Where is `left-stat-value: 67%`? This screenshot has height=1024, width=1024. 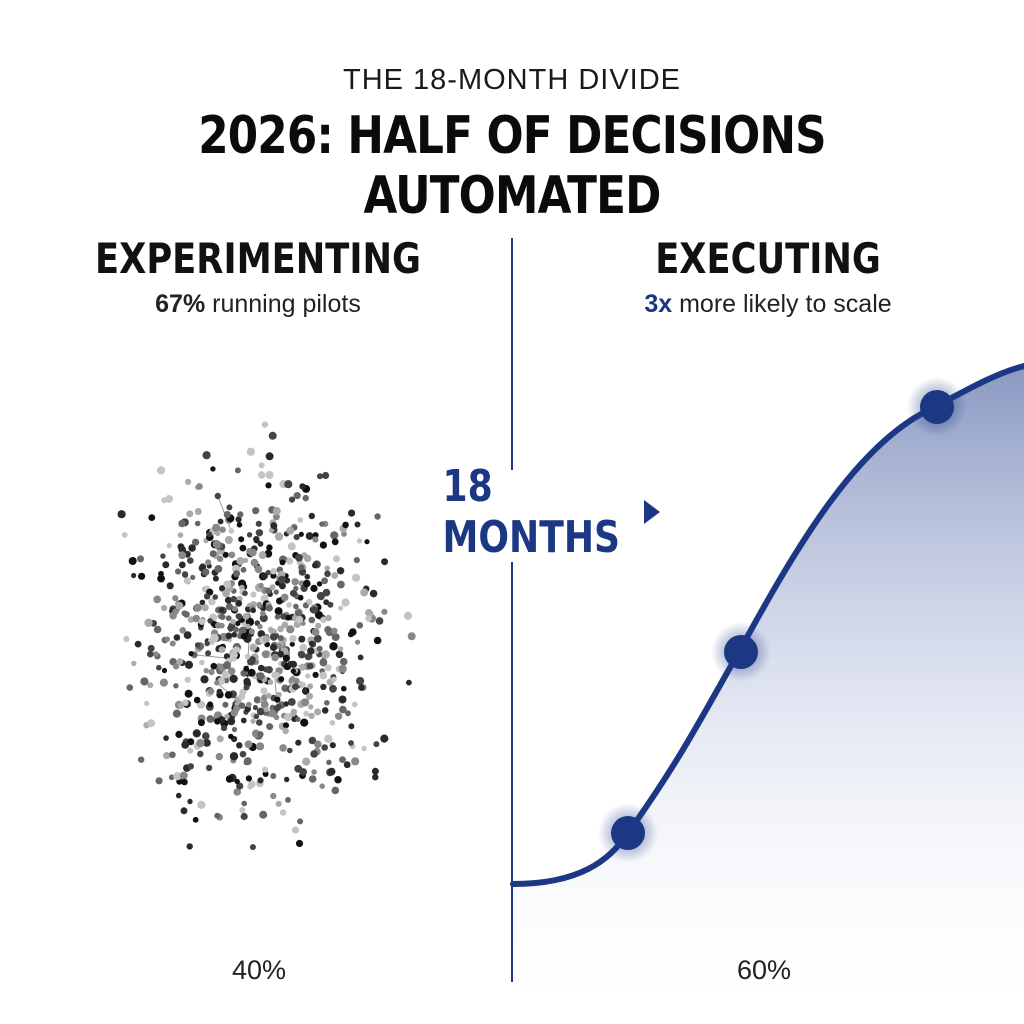
left-stat-value: 67% is located at coordinates (180, 304).